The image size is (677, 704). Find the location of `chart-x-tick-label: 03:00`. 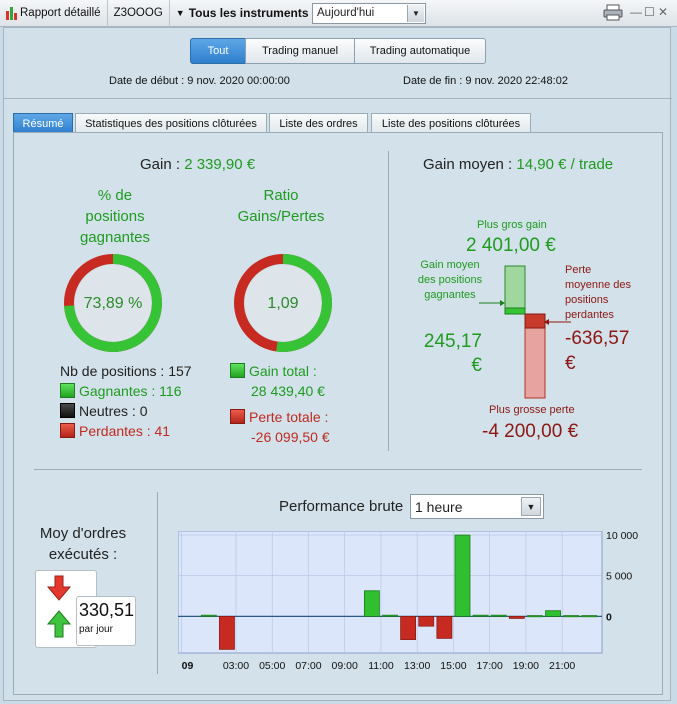

chart-x-tick-label: 03:00 is located at coordinates (236, 666).